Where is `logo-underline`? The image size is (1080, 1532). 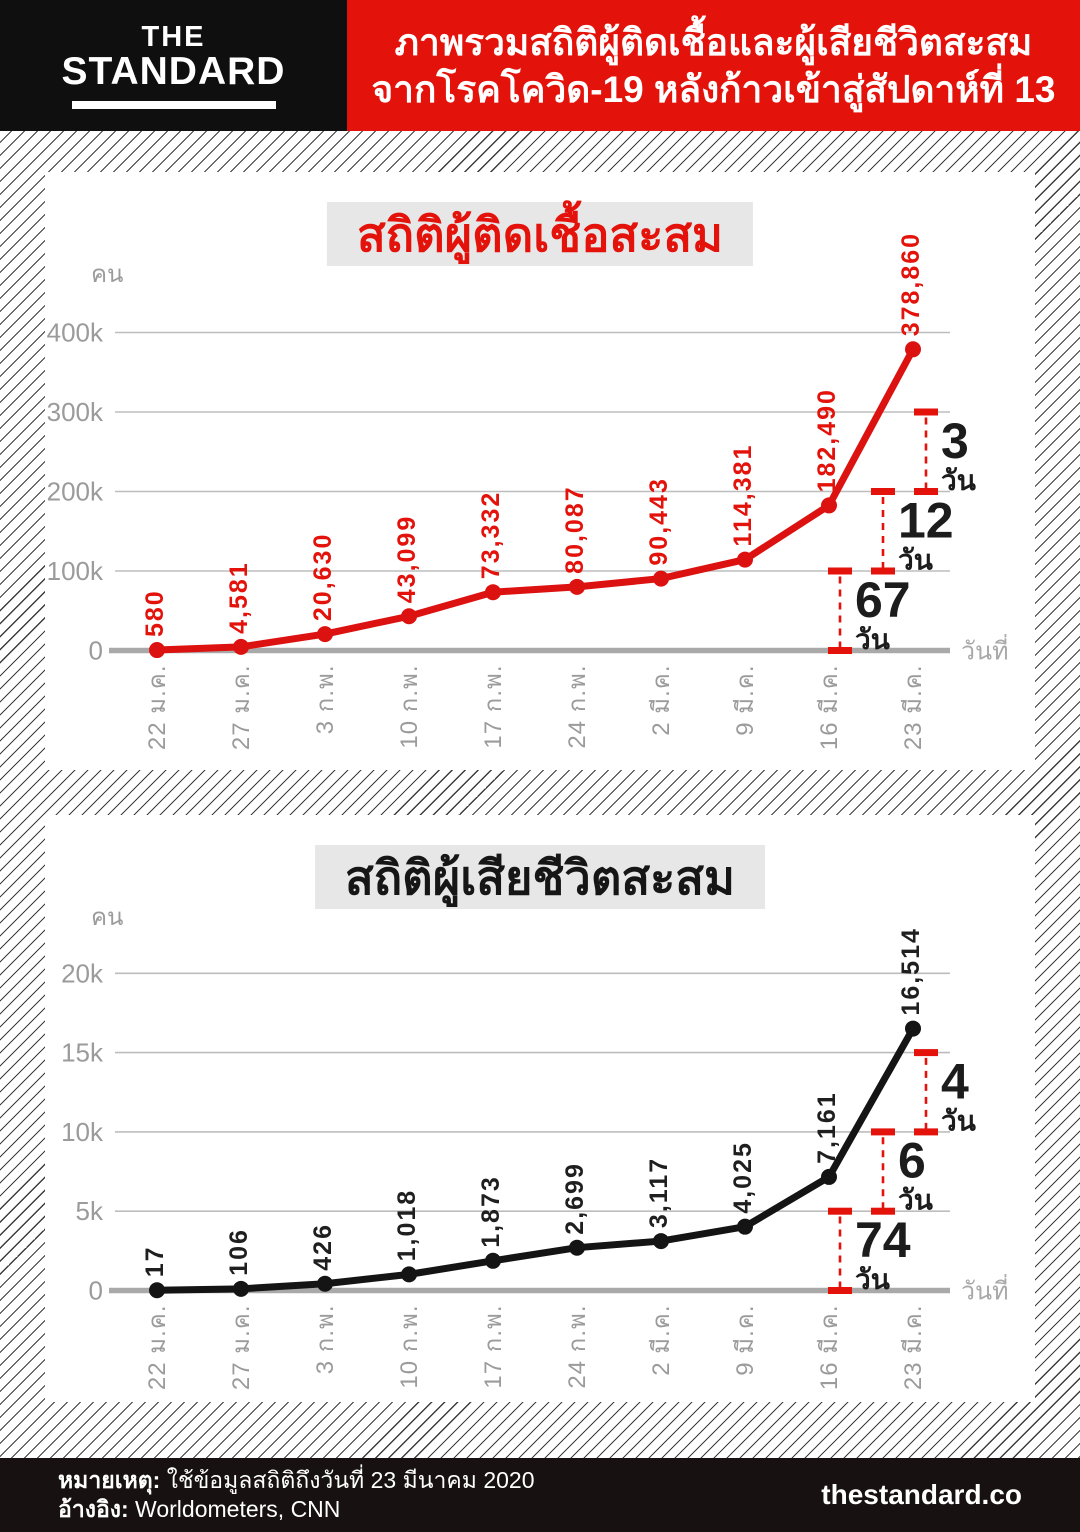 logo-underline is located at coordinates (173, 105).